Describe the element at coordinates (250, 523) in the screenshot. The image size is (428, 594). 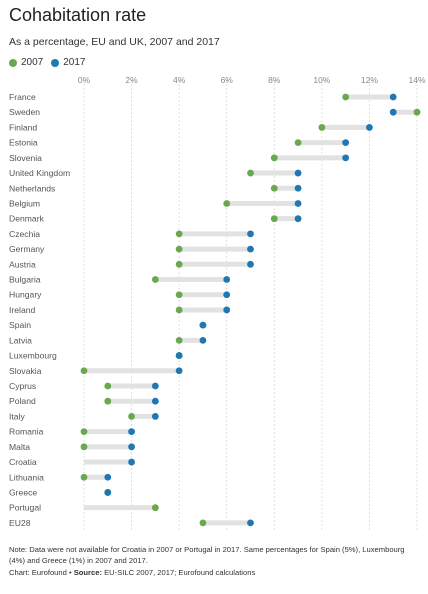
I see `dot-2017-eu28` at that location.